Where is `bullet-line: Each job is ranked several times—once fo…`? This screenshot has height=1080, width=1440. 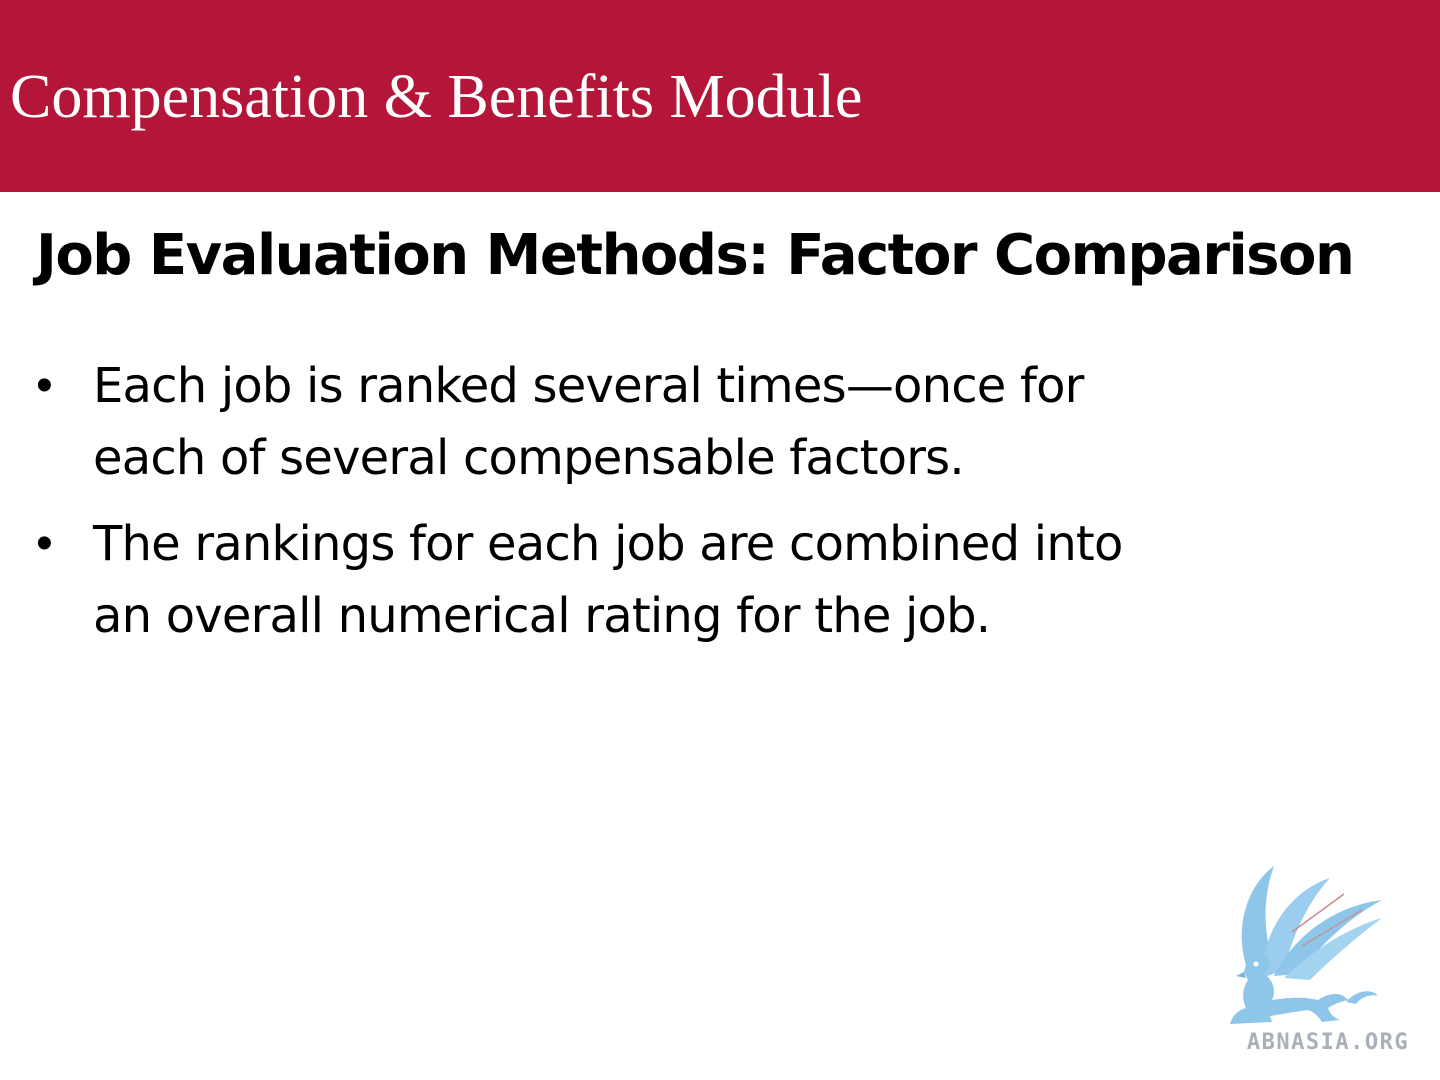 bullet-line: Each job is ranked several times—once fo… is located at coordinates (588, 386).